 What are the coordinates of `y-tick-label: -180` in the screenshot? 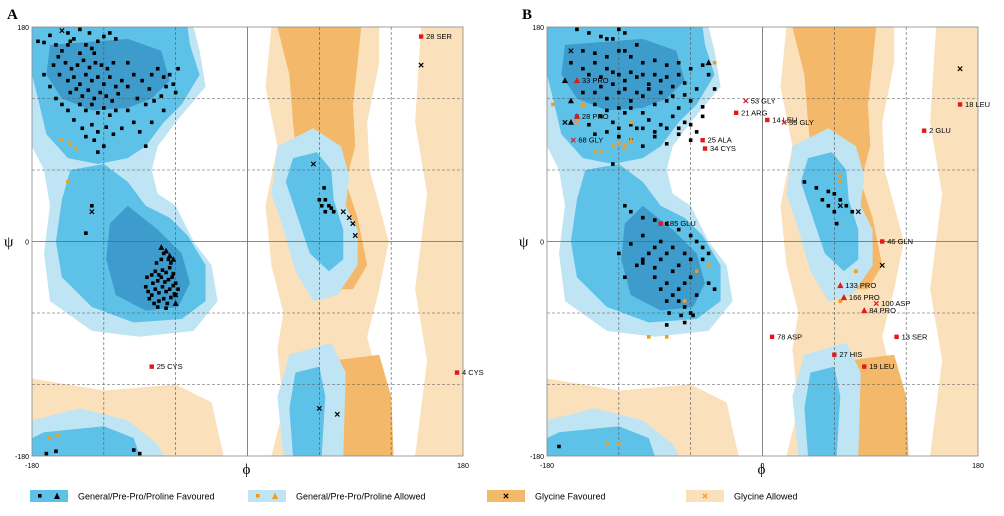 It's located at (537, 457).